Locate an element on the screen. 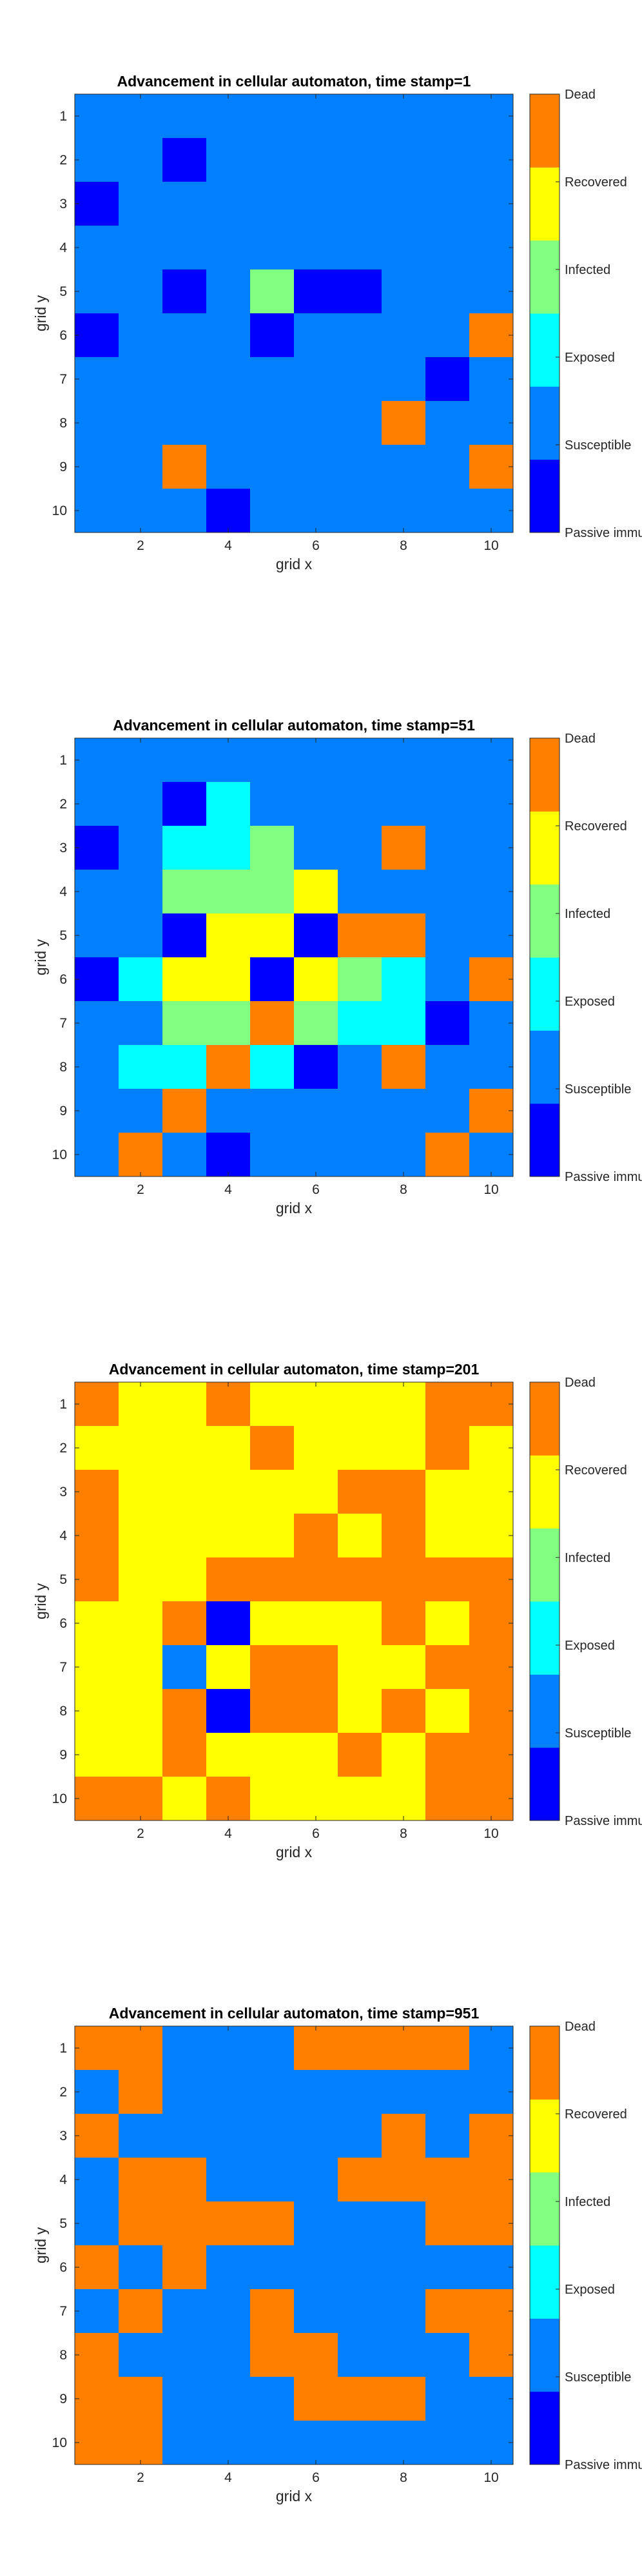 This screenshot has width=642, height=2576. y-tick-label: 9 is located at coordinates (63, 1111).